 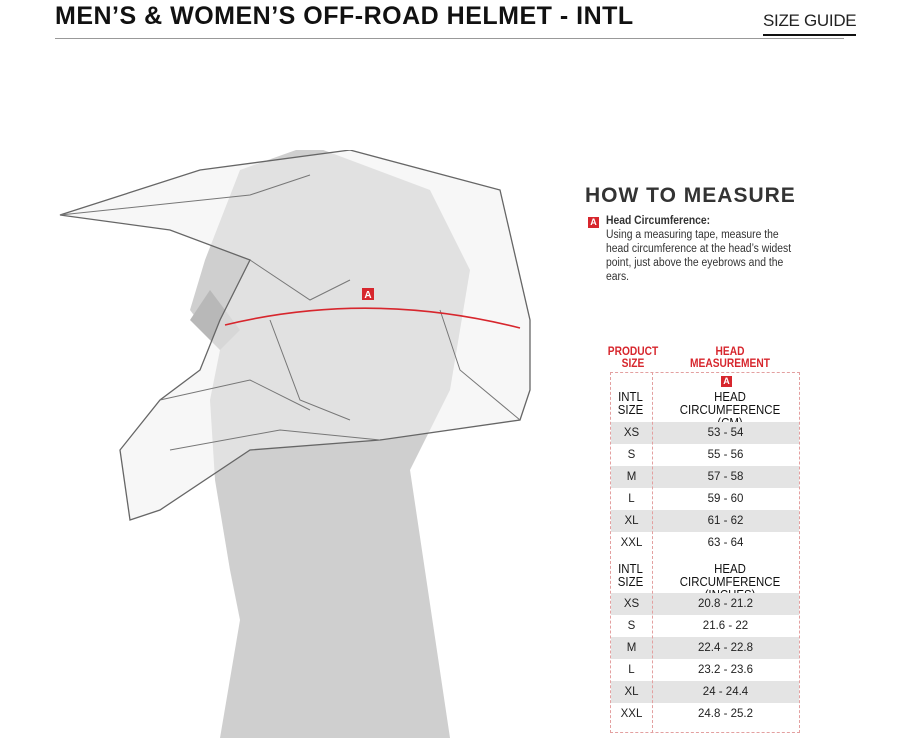 I want to click on divider, so click(x=449, y=38).